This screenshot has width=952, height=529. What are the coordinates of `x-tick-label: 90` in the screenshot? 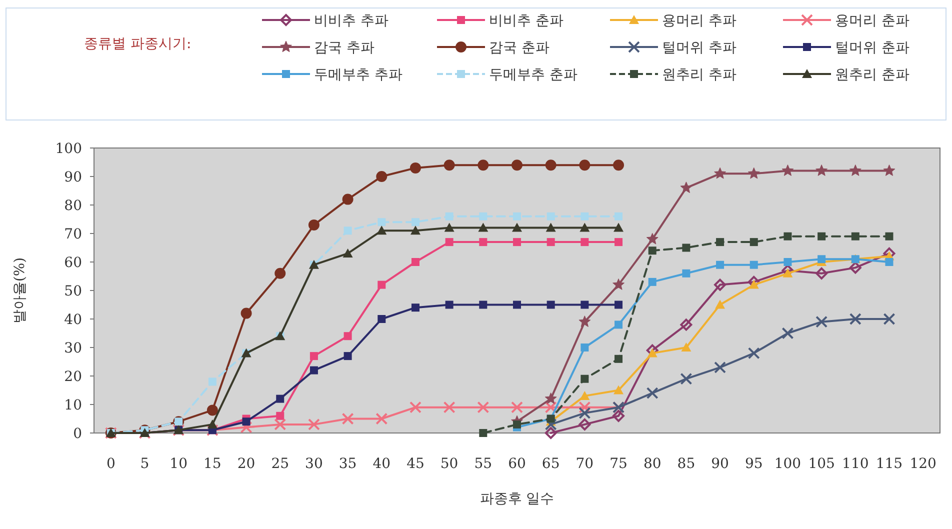 It's located at (720, 464).